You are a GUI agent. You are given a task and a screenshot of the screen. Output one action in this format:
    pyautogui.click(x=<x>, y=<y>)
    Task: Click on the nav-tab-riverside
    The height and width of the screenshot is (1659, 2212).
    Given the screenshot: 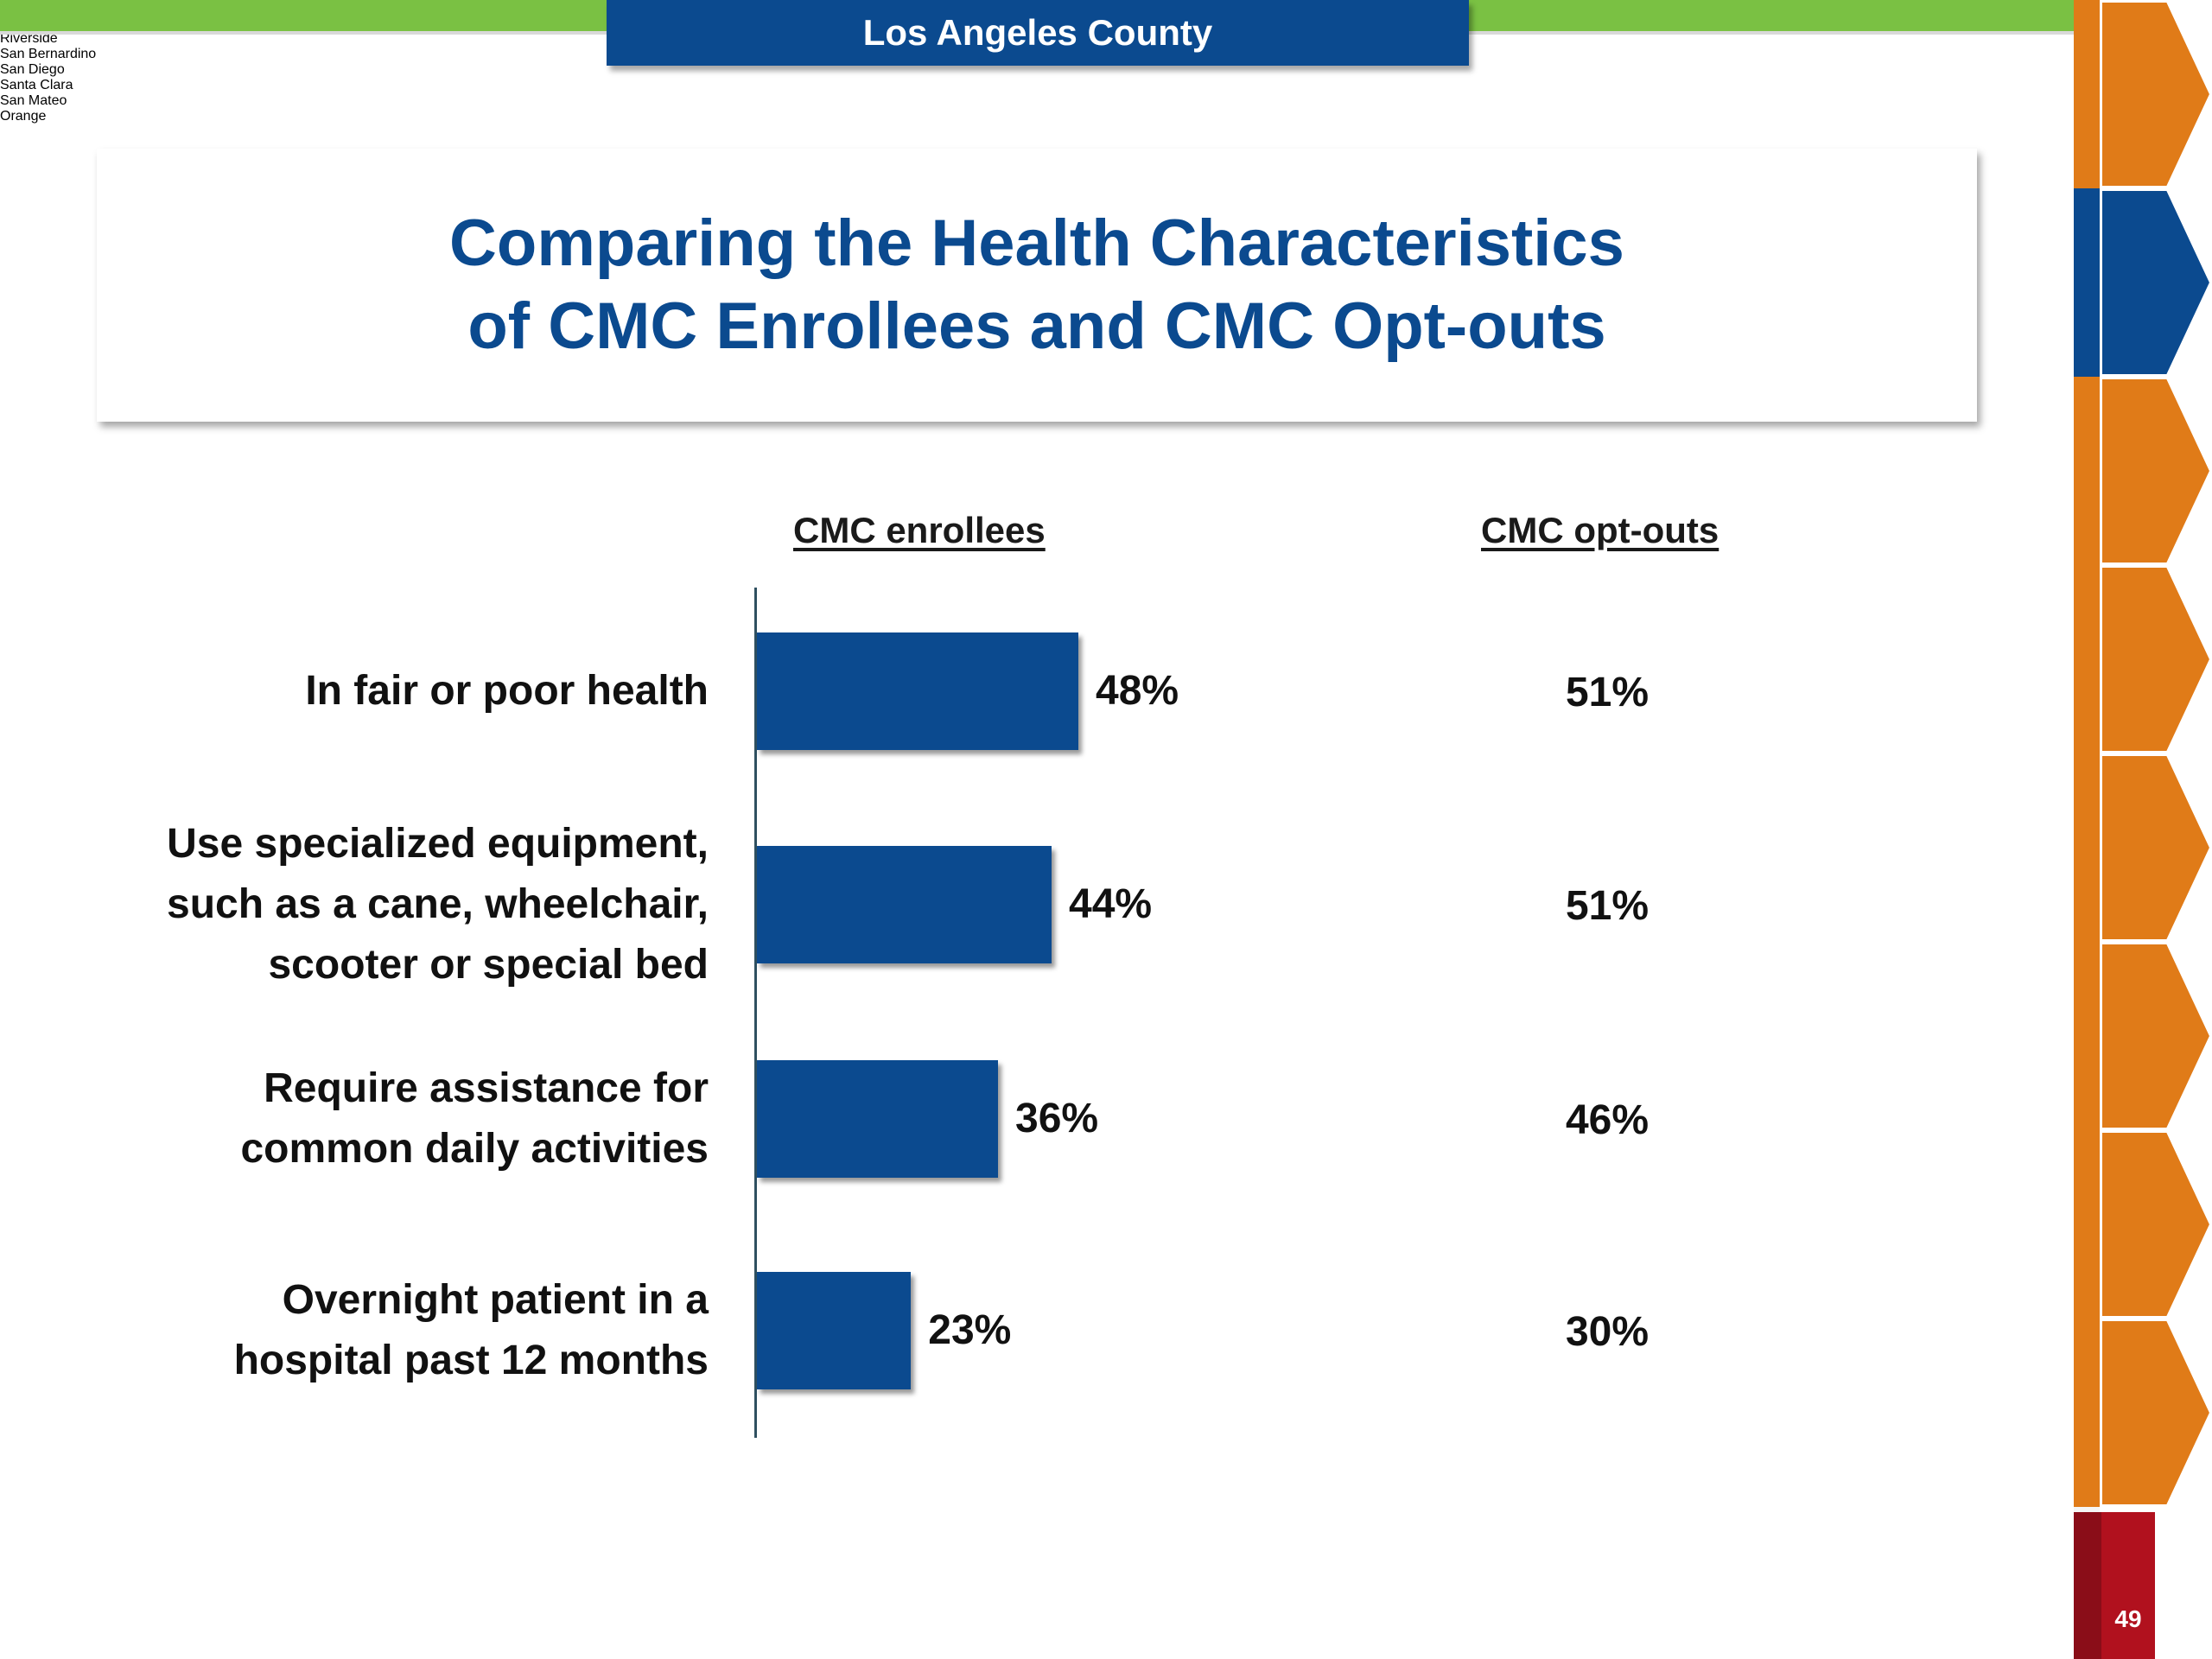 What is the action you would take?
    pyautogui.click(x=2143, y=471)
    